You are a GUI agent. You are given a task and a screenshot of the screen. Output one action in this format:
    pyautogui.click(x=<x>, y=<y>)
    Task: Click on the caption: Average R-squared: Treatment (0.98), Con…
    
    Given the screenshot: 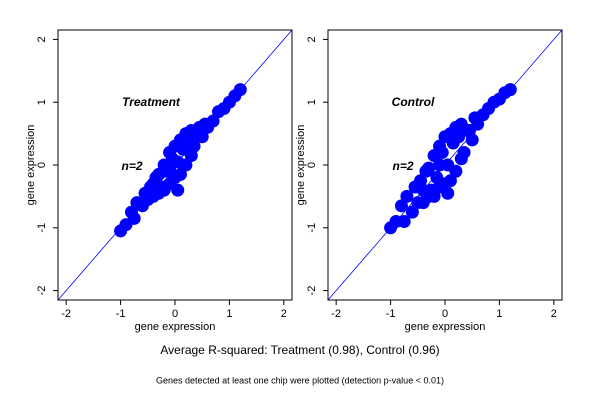 What is the action you would take?
    pyautogui.click(x=299, y=350)
    